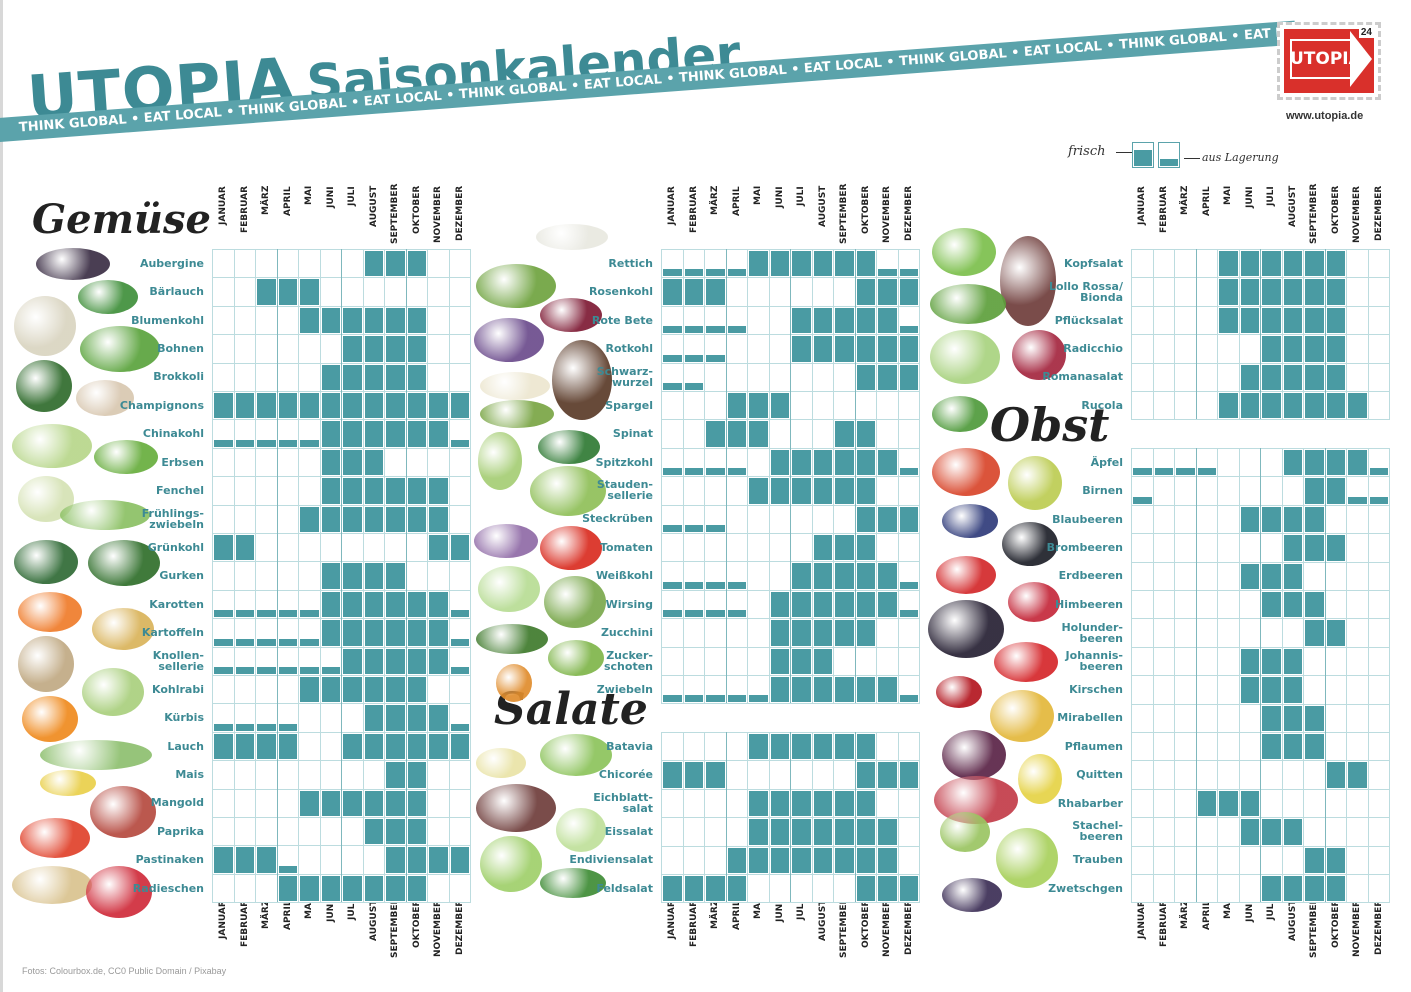 The height and width of the screenshot is (992, 1411). Describe the element at coordinates (169, 860) in the screenshot. I see `item-label: Pastinaken` at that location.